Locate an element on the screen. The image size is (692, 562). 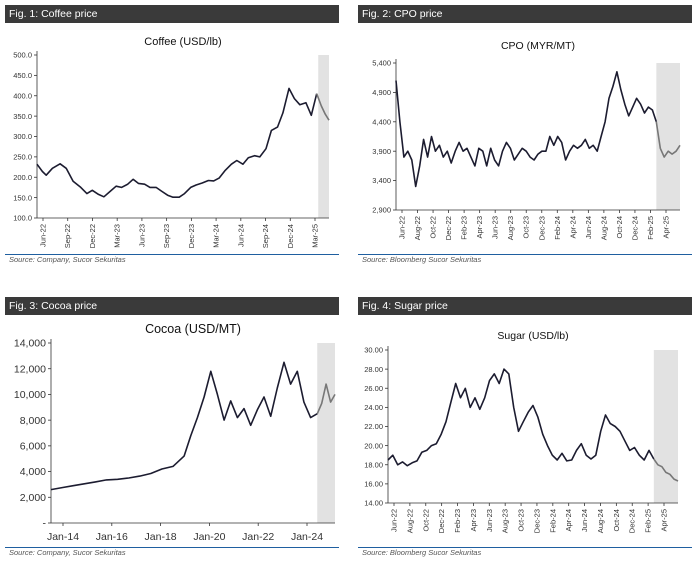
x-tick-label: Jan-18 is located at coordinates (161, 537).